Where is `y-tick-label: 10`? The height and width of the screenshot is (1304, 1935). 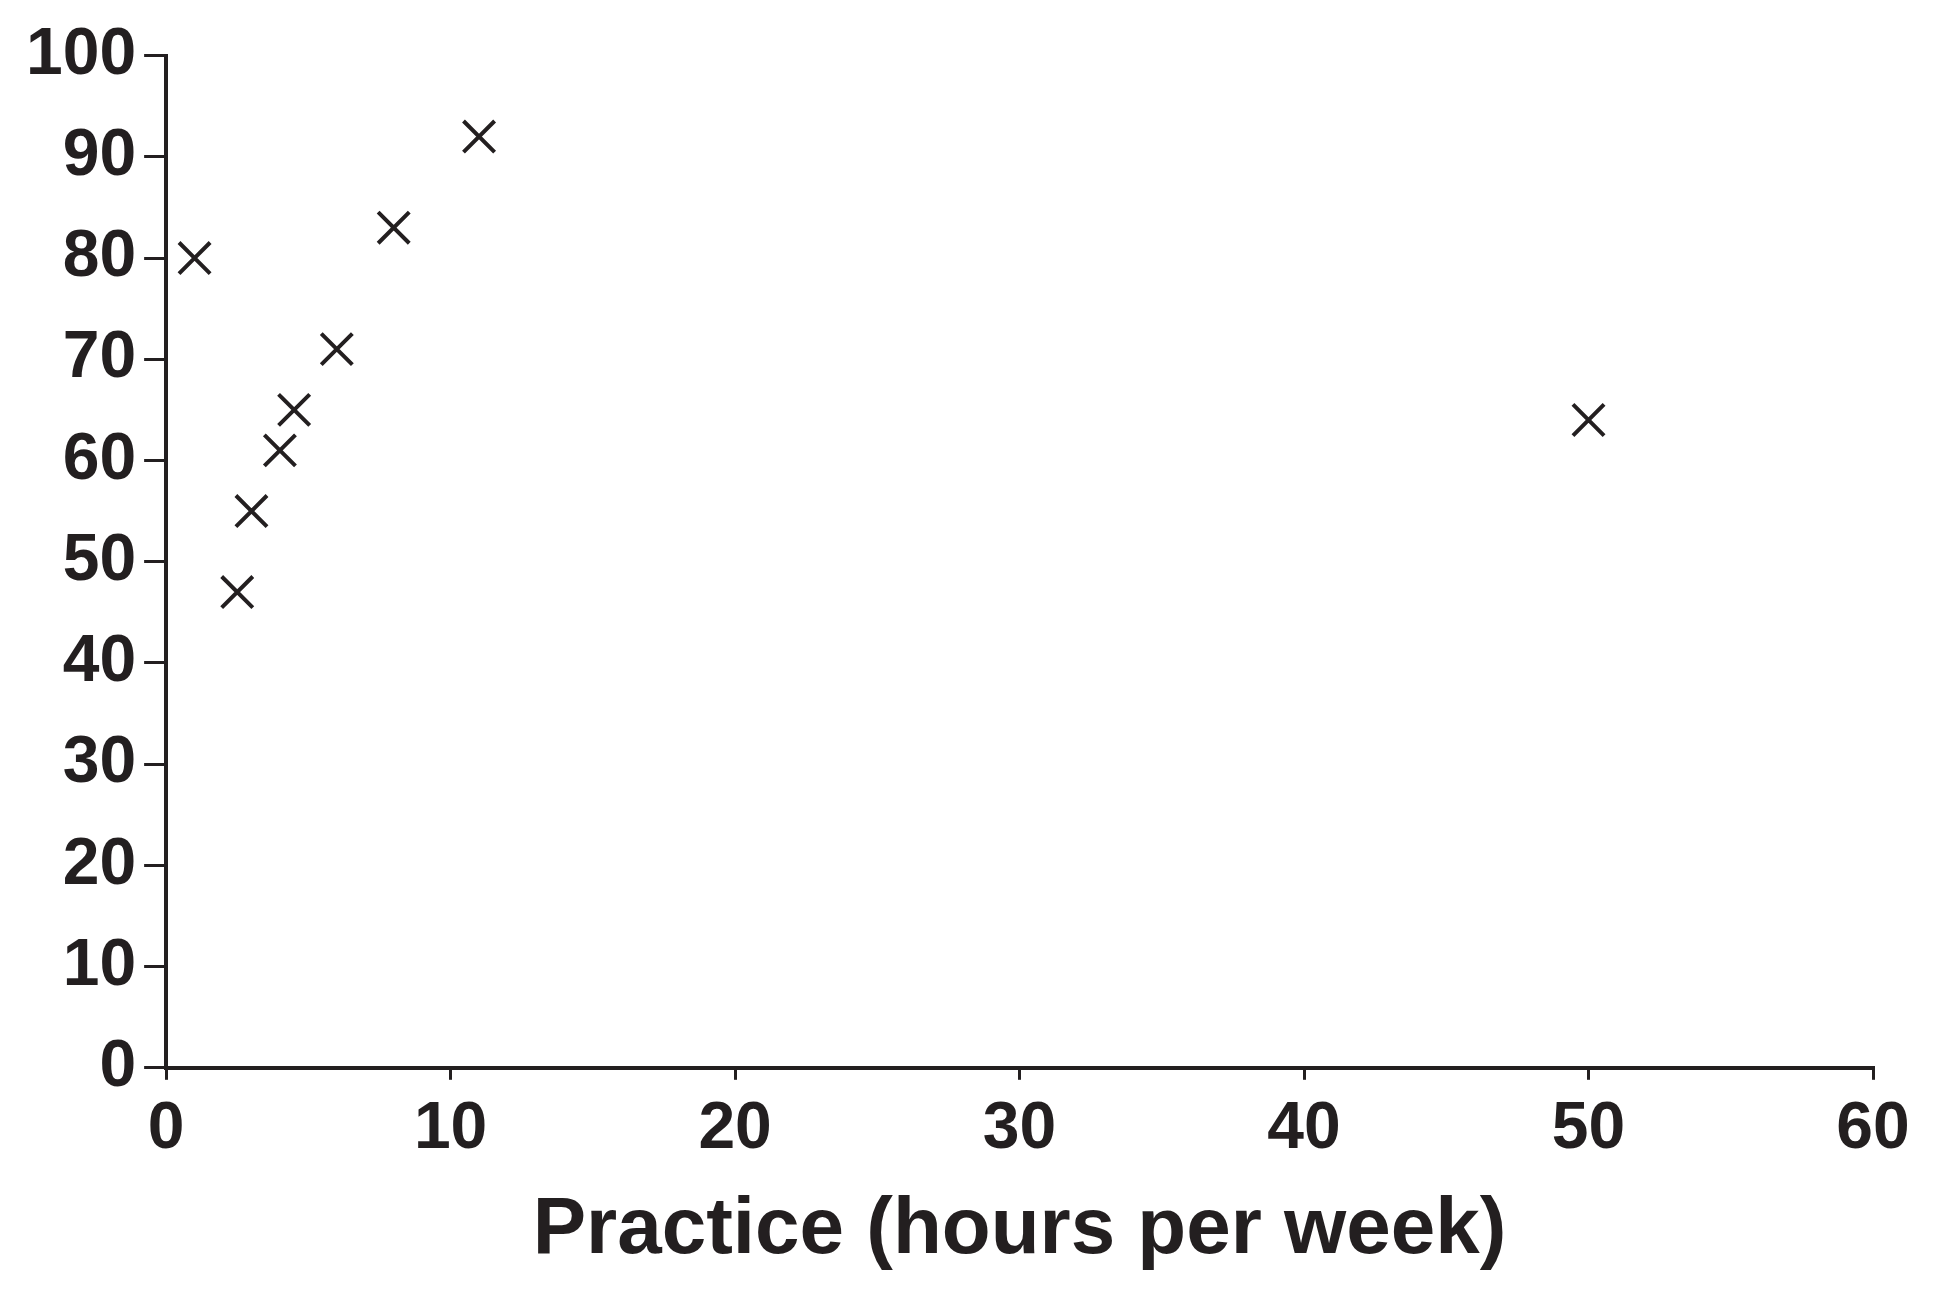 y-tick-label: 10 is located at coordinates (99, 961).